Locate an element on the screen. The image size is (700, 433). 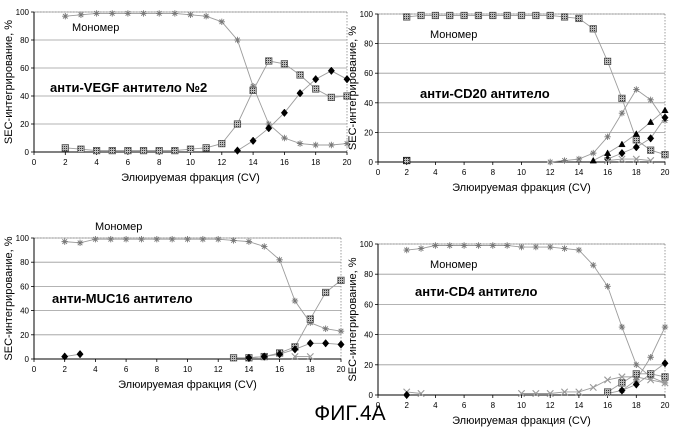
x-tick-label: 14 is located at coordinates (248, 369).